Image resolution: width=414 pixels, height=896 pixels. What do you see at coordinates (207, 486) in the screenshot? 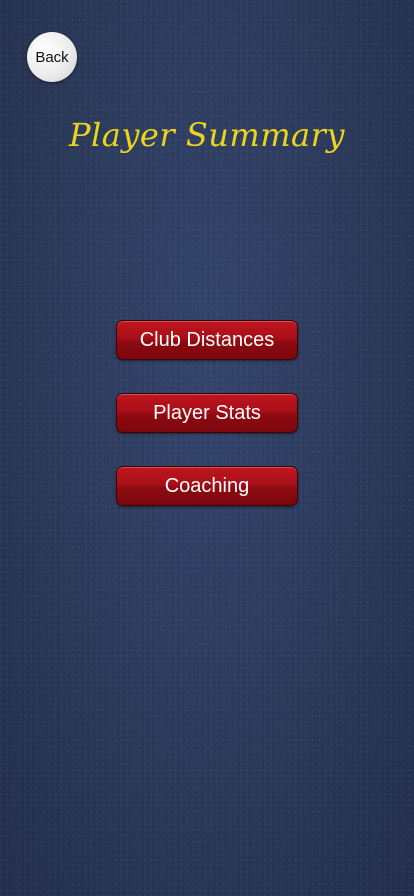
I see `coaching-button: Coaching` at bounding box center [207, 486].